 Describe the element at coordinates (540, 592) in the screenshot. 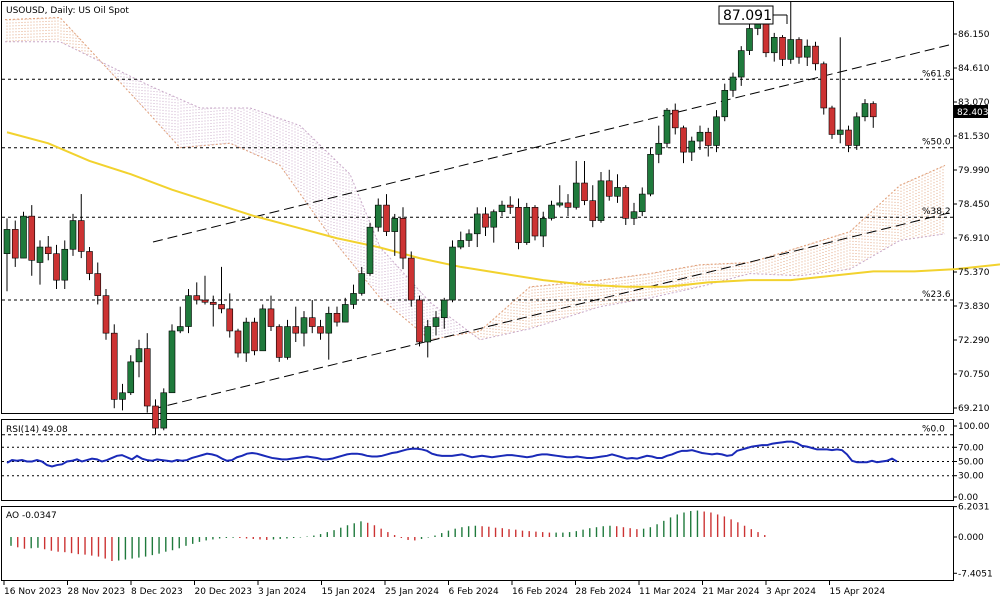

I see `time-tick-label: 16 Feb 2024` at that location.